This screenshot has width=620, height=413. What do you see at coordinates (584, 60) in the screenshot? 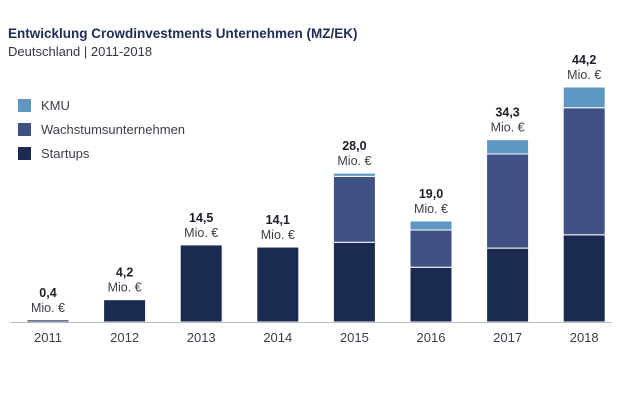
I see `bar-value-label-2018: 44,2` at bounding box center [584, 60].